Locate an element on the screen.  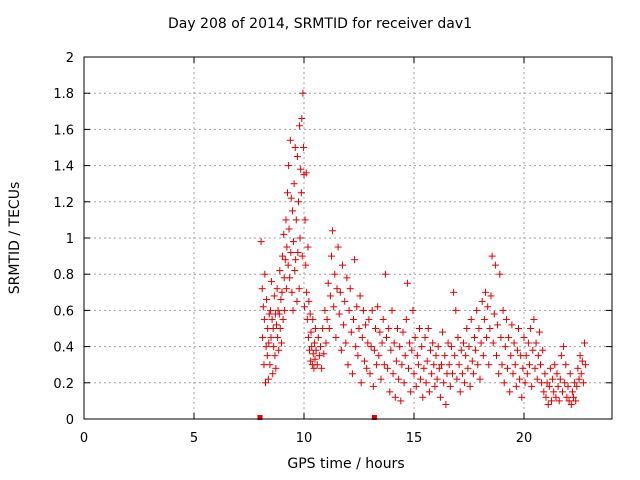
y-tick-label: 0.8 is located at coordinates (63, 275).